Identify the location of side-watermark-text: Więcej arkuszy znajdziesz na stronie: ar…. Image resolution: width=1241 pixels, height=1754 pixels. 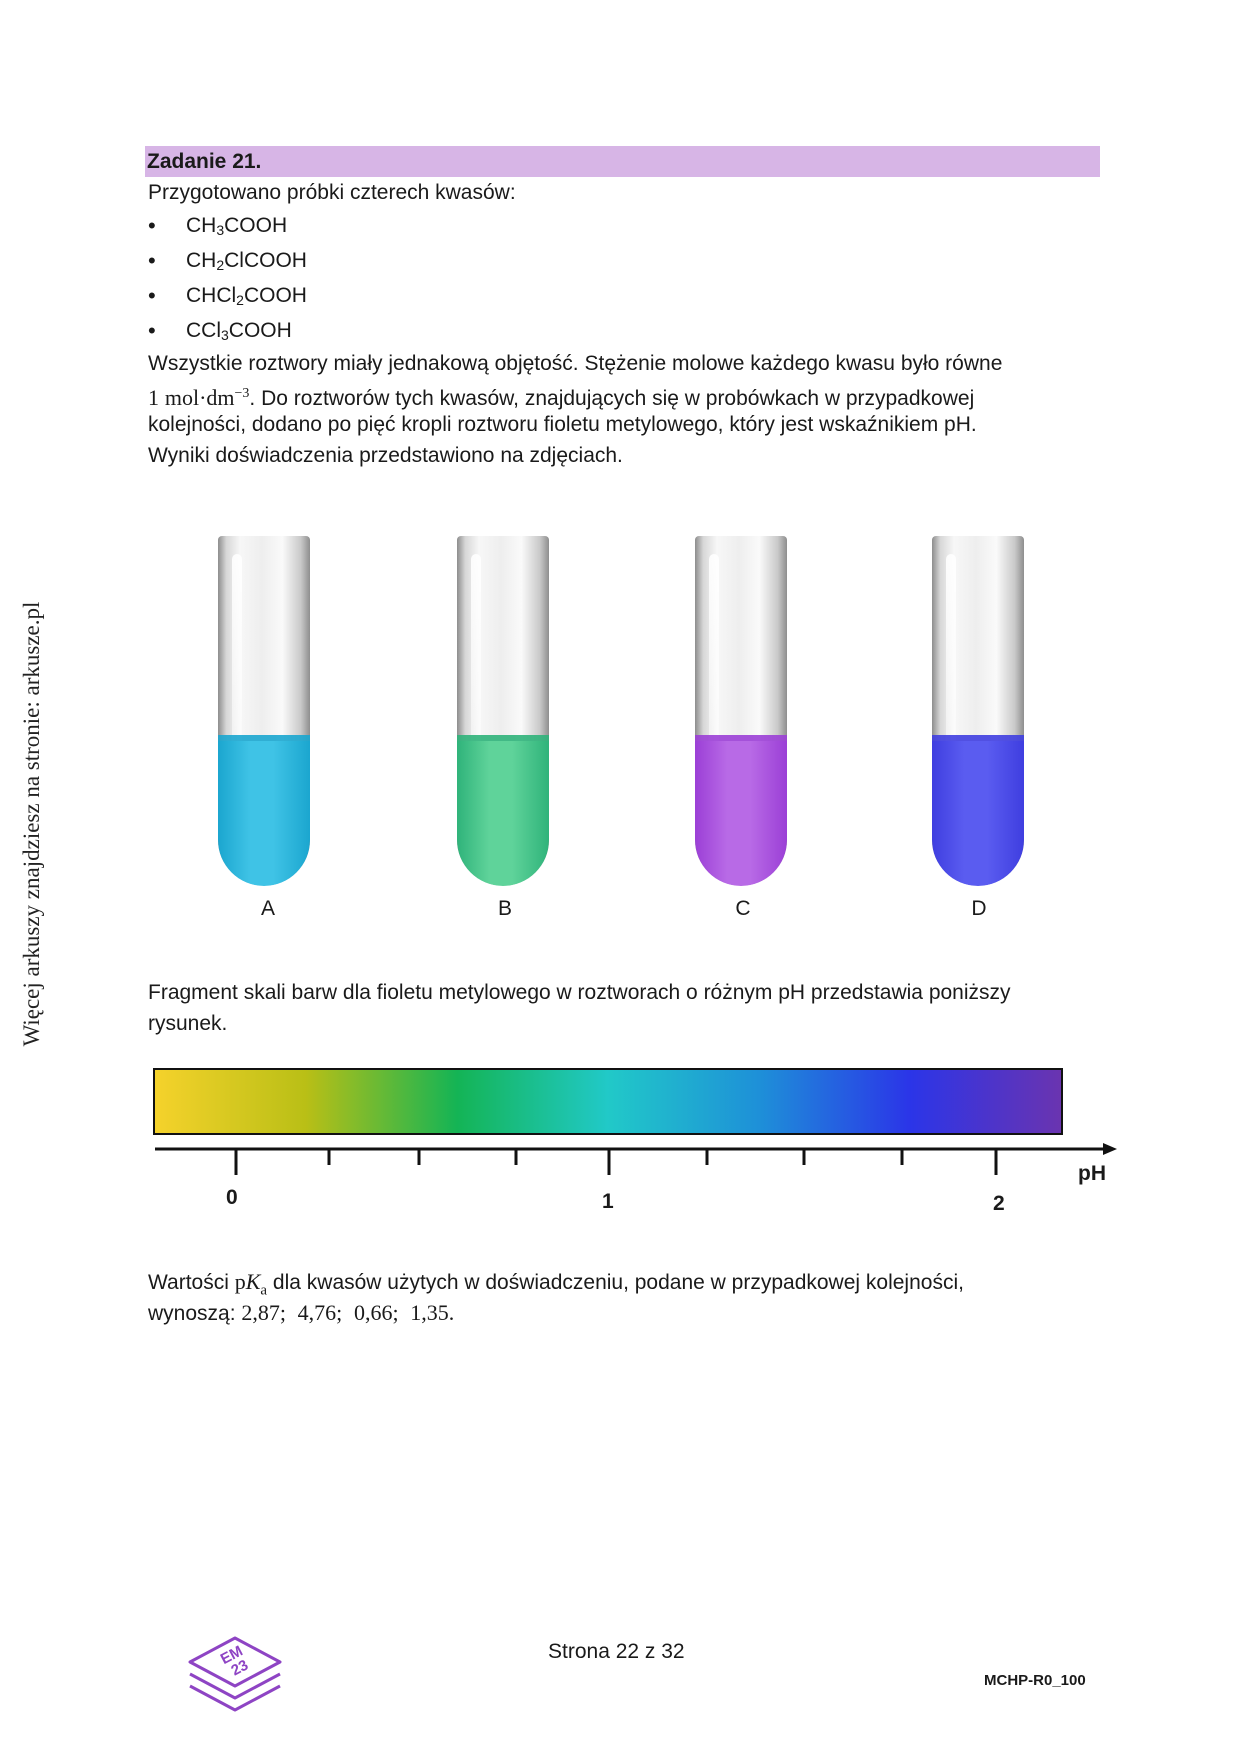
(31, 824).